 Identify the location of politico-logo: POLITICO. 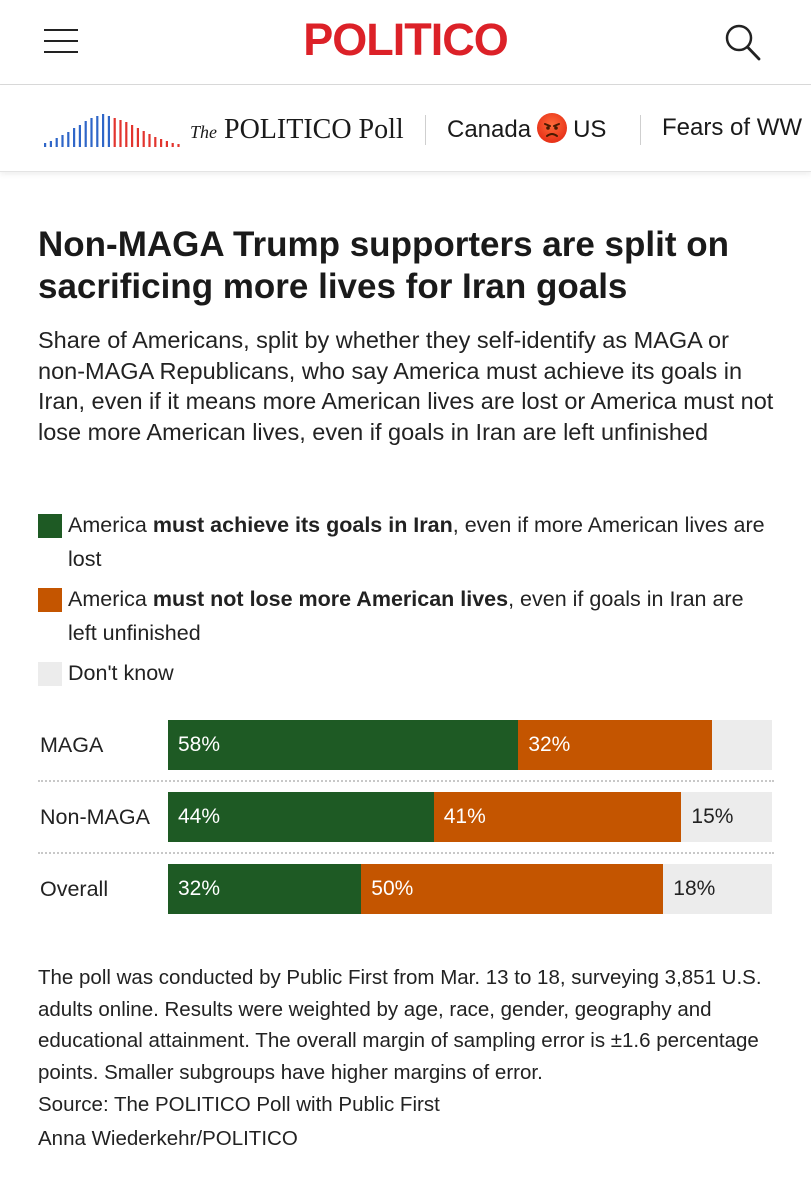
(406, 39).